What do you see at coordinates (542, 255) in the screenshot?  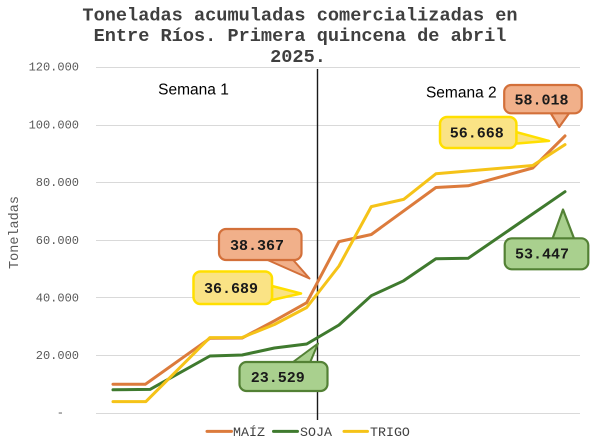 I see `svg-text: 53.447` at bounding box center [542, 255].